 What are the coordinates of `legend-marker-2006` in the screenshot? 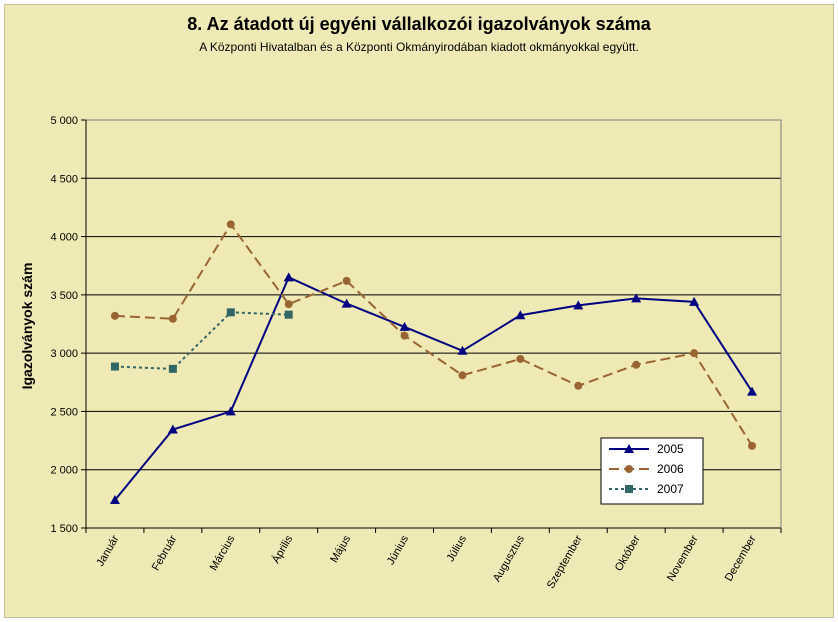 It's located at (629, 469).